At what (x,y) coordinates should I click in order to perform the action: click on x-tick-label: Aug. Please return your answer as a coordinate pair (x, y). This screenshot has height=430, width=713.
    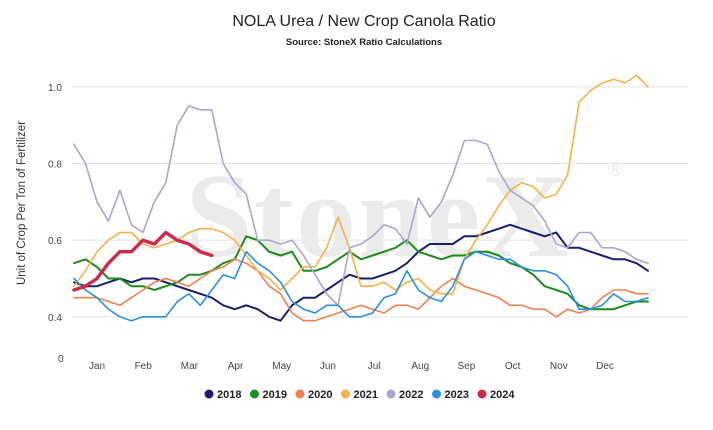
    Looking at the image, I should click on (420, 366).